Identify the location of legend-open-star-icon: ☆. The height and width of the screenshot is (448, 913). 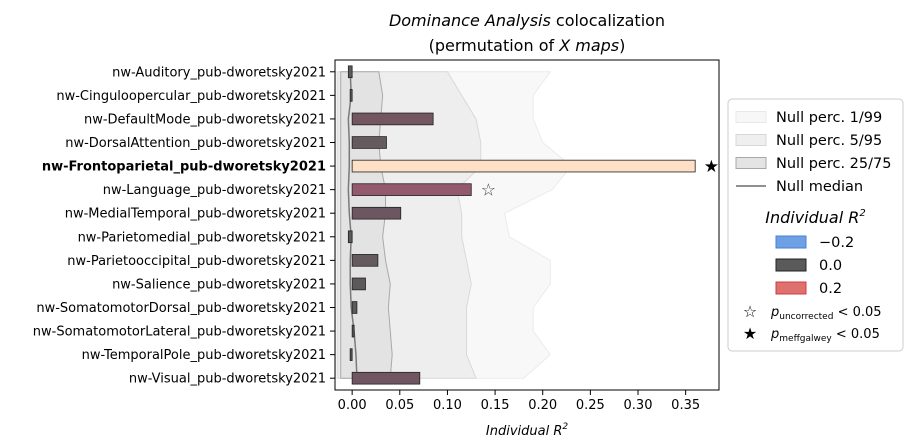
(750, 311).